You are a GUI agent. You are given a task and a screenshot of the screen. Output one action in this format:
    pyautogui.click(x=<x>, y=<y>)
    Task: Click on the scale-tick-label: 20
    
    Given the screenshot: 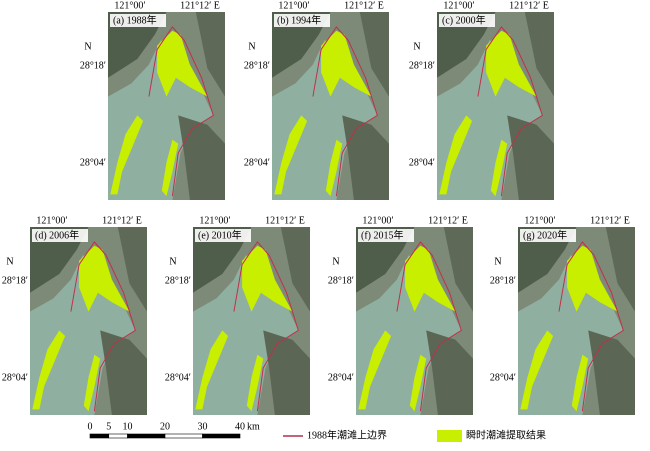 What is the action you would take?
    pyautogui.click(x=165, y=426)
    